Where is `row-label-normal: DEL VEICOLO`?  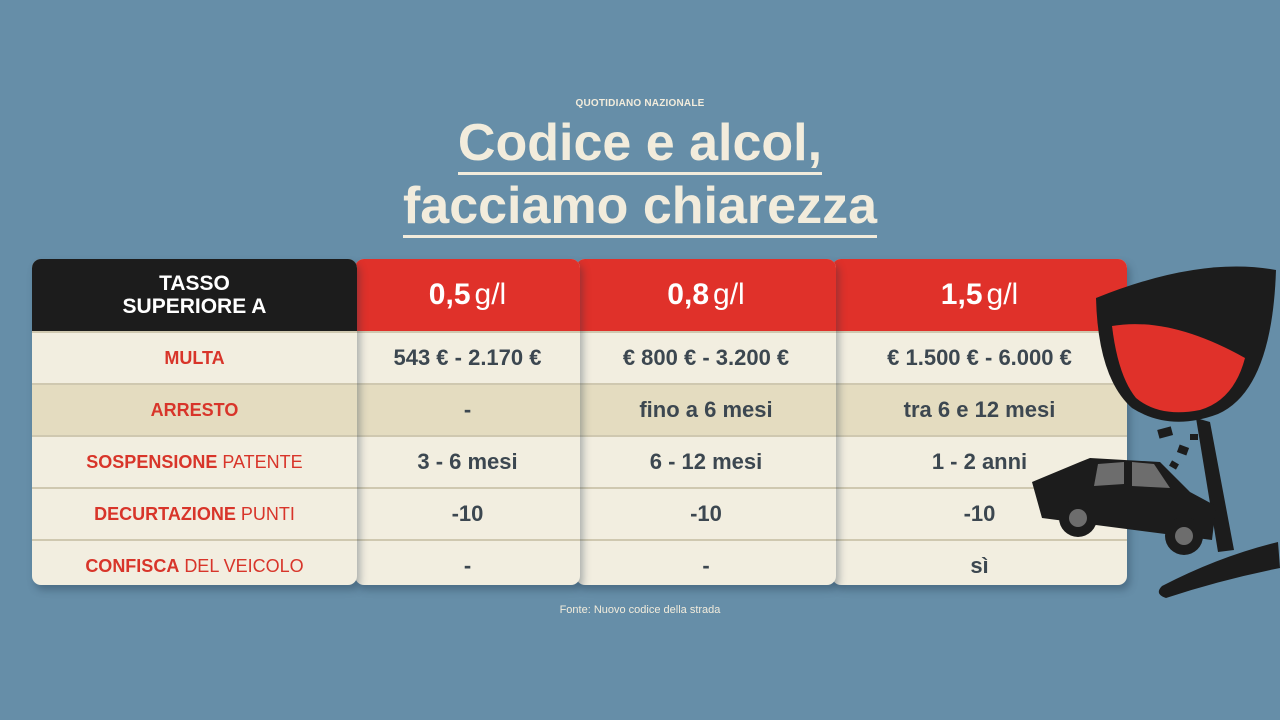 row-label-normal: DEL VEICOLO is located at coordinates (244, 565).